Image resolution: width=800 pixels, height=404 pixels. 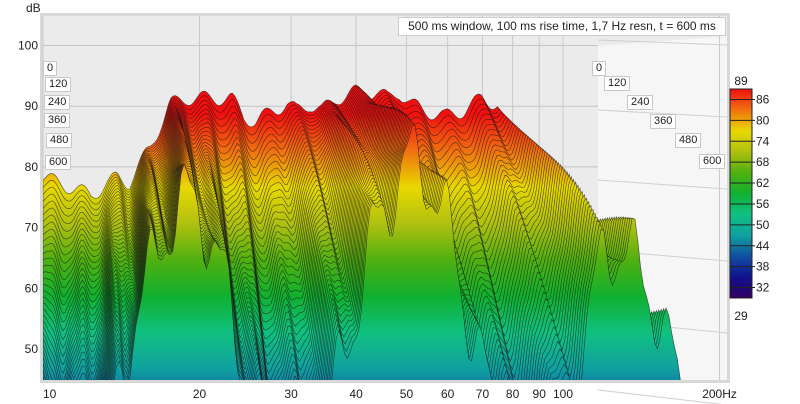 I want to click on y-tick-label: 80, so click(x=32, y=167).